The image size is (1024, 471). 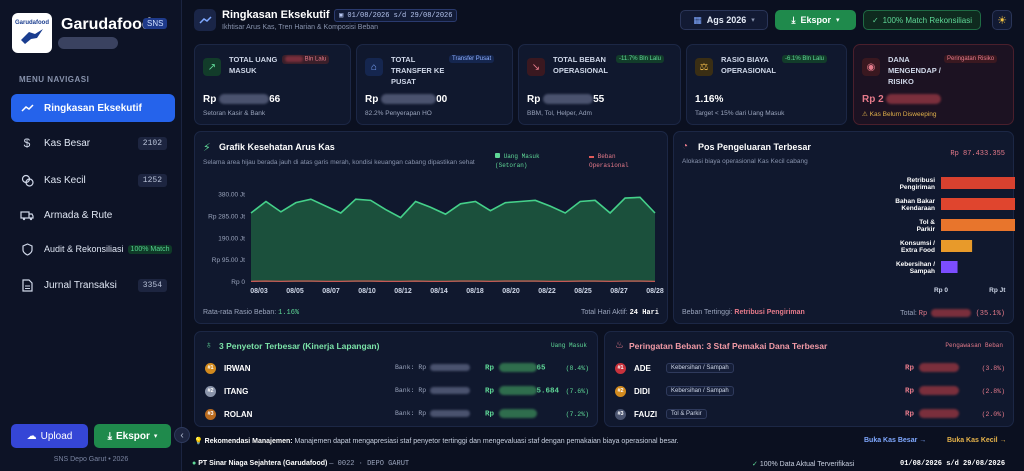 What do you see at coordinates (231, 195) in the screenshot?
I see `y-tick-label: 380.00 Jt` at bounding box center [231, 195].